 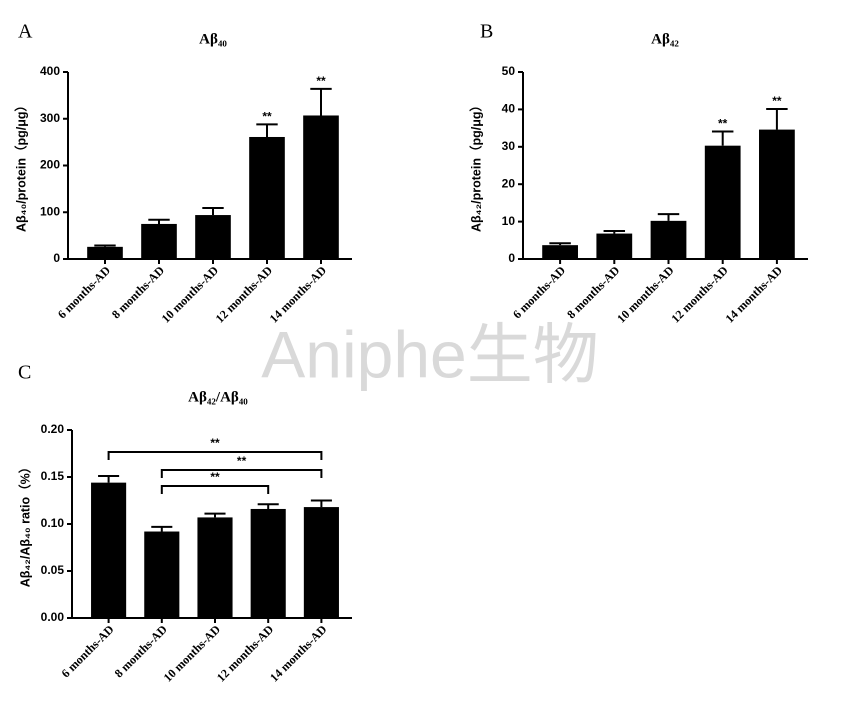 What do you see at coordinates (53, 476) in the screenshot?
I see `y-tick-label: 0.15` at bounding box center [53, 476].